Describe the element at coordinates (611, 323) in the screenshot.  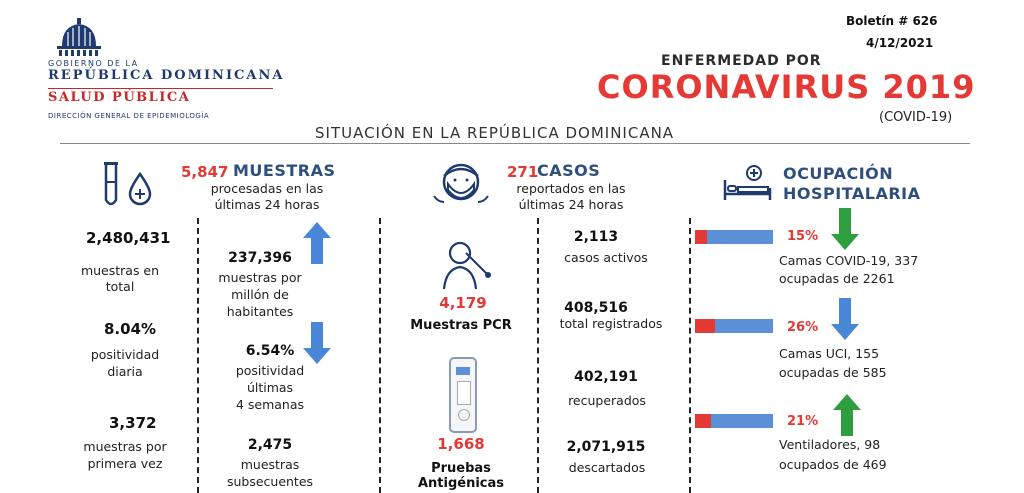
I see `registrados-label: total registrados` at that location.